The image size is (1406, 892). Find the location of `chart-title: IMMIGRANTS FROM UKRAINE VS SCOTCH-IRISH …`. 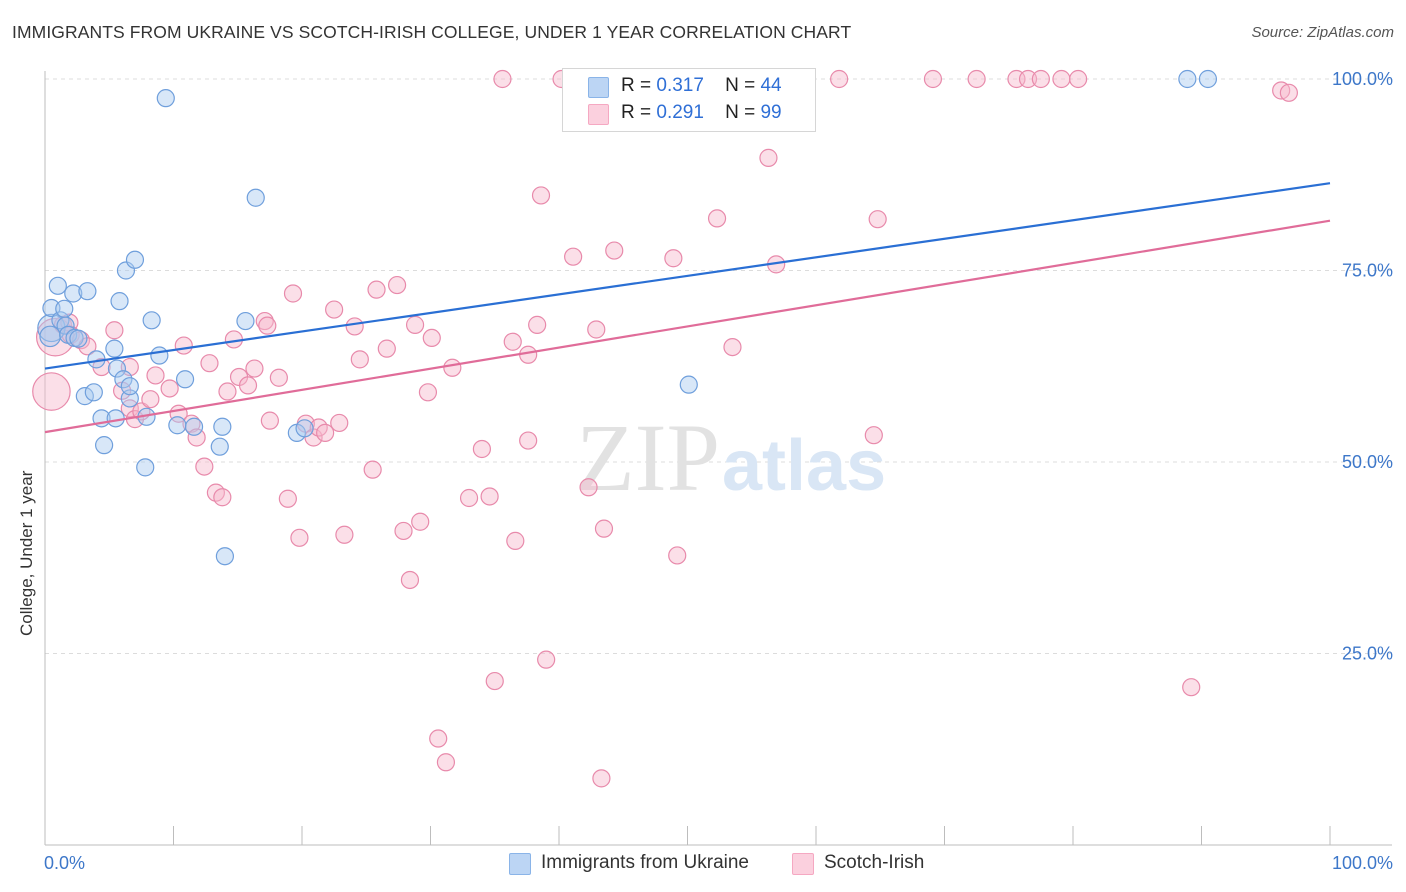

chart-title: IMMIGRANTS FROM UKRAINE VS SCOTCH-IRISH … is located at coordinates (432, 32).